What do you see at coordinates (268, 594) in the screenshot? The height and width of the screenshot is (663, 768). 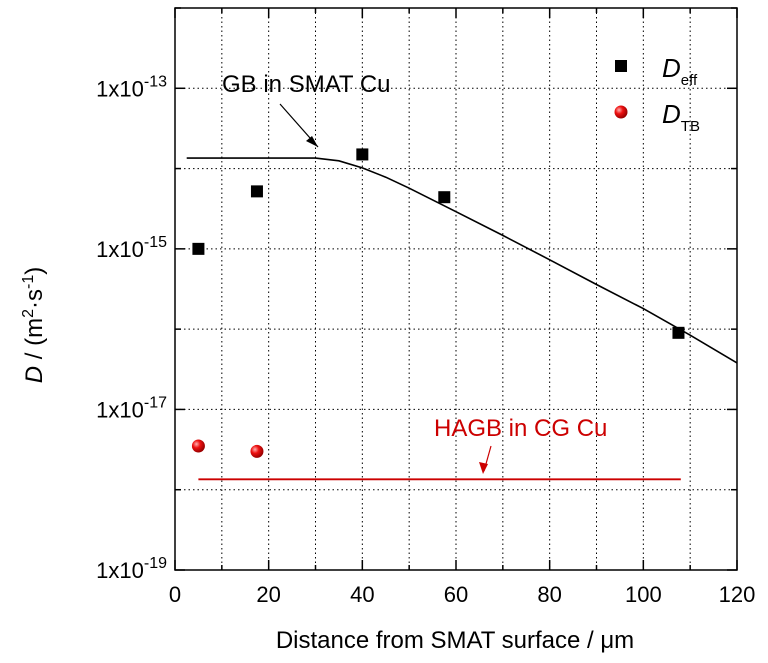 I see `x-tick-label: 20` at bounding box center [268, 594].